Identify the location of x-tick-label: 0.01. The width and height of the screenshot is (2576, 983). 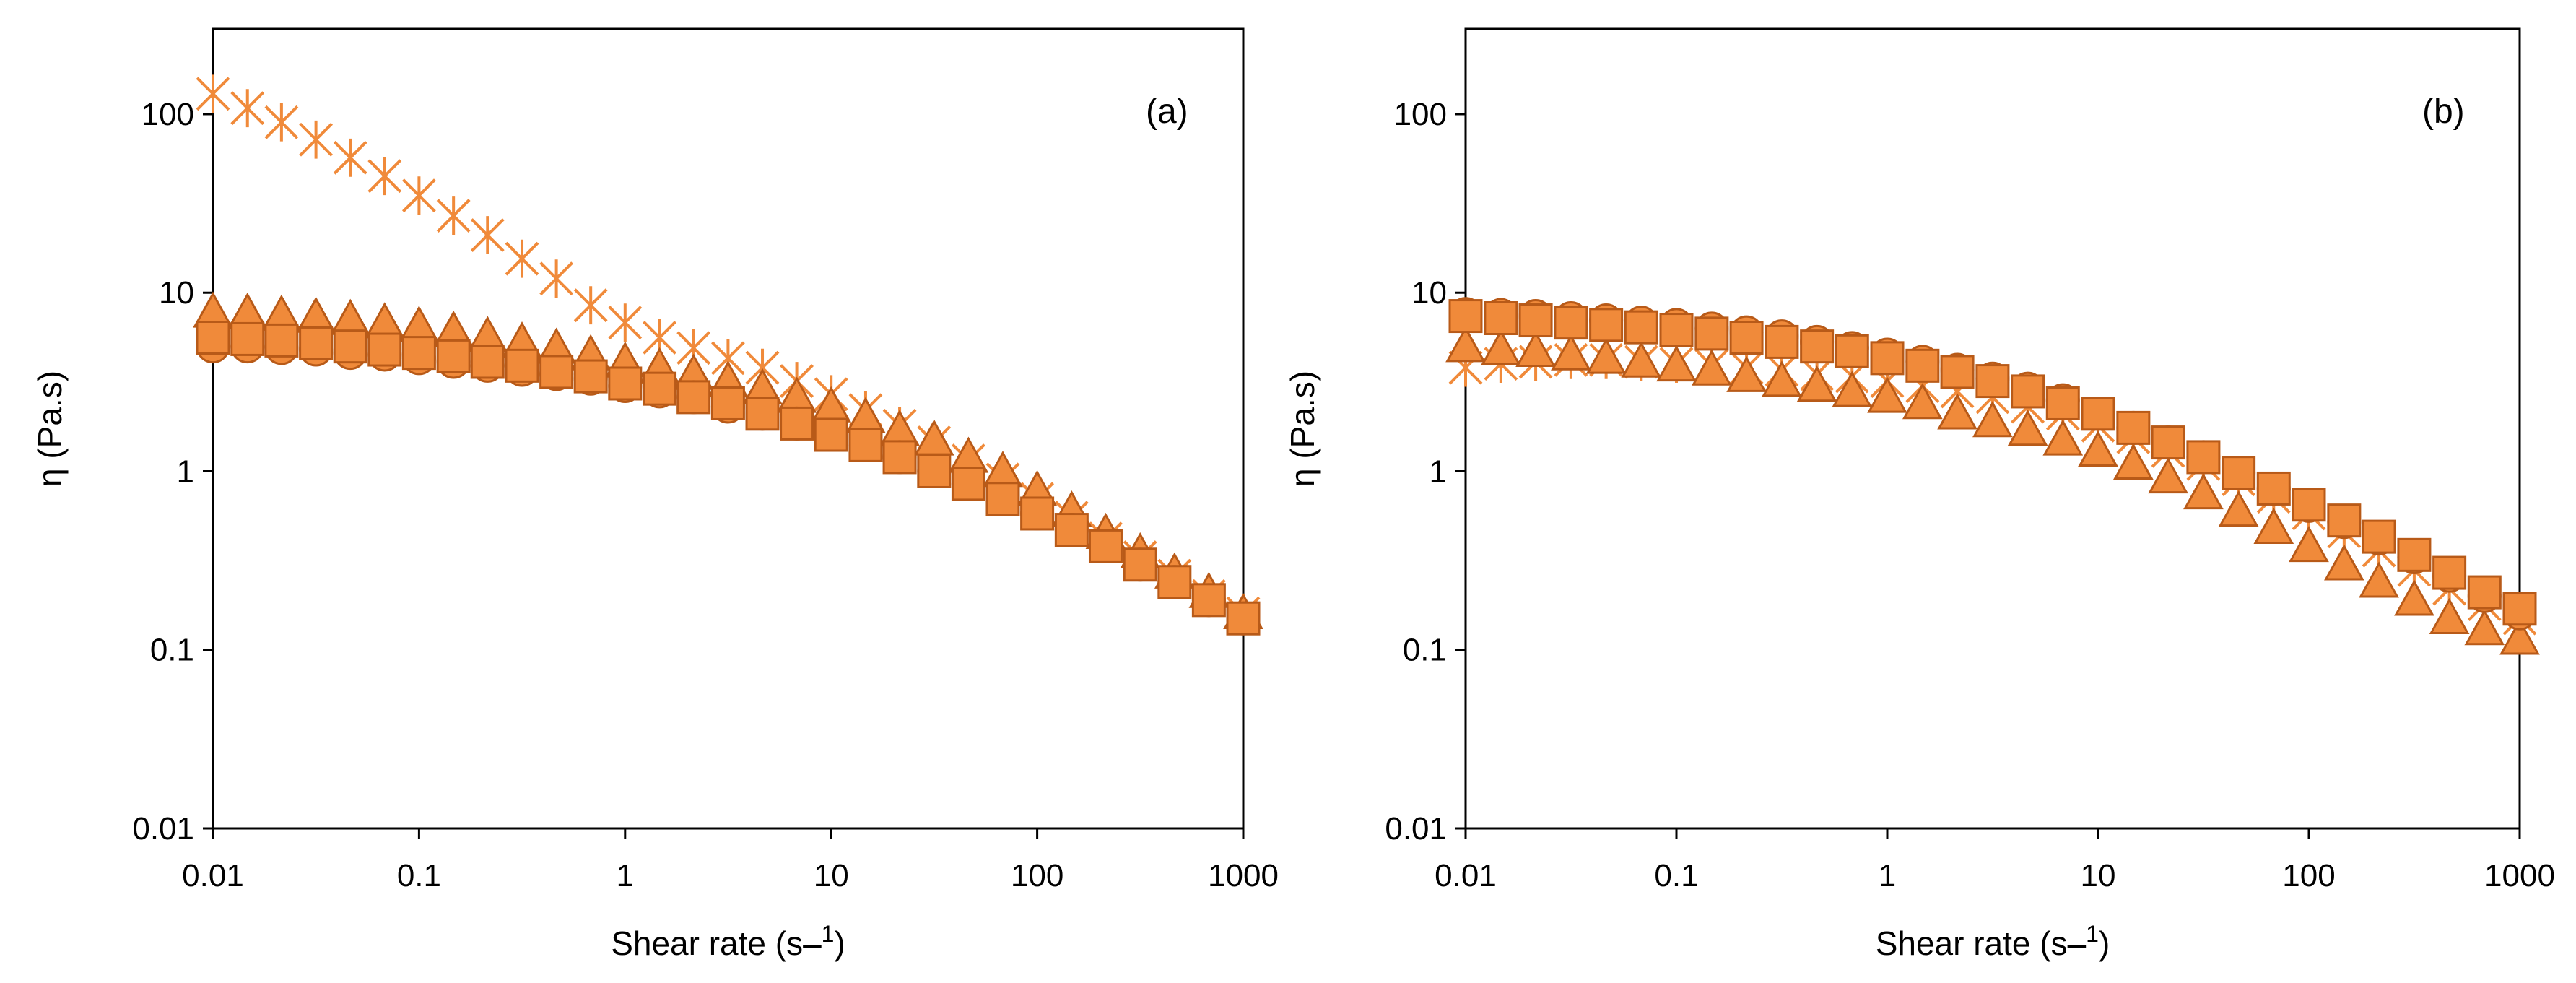
(1466, 876).